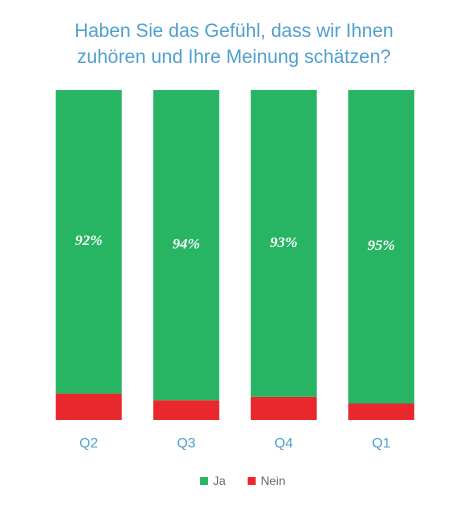 The width and height of the screenshot is (468, 515). I want to click on x-tick-label: Q2, so click(88, 443).